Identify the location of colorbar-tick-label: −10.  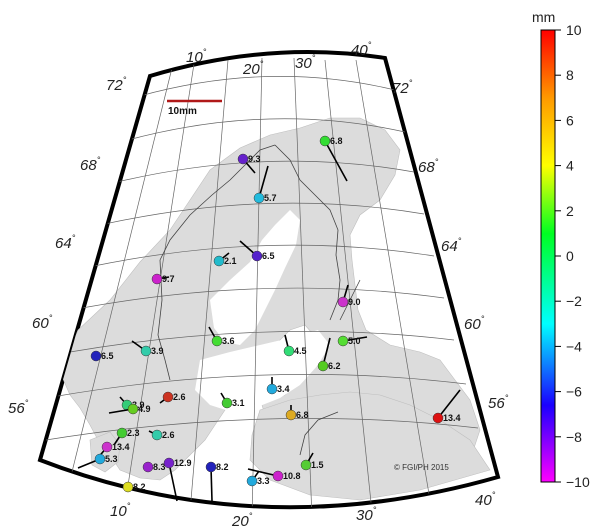
(578, 482).